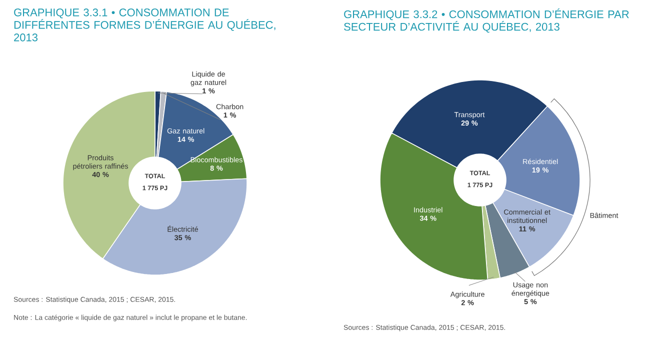  I want to click on chart-title: GRAPHIQUE 3.3.2 • CONSOMMATION D’ÉNERGIE PAR SECTEUR D’ACTIVITÉ AU QUÉBEC, 2013, so click(486, 20).